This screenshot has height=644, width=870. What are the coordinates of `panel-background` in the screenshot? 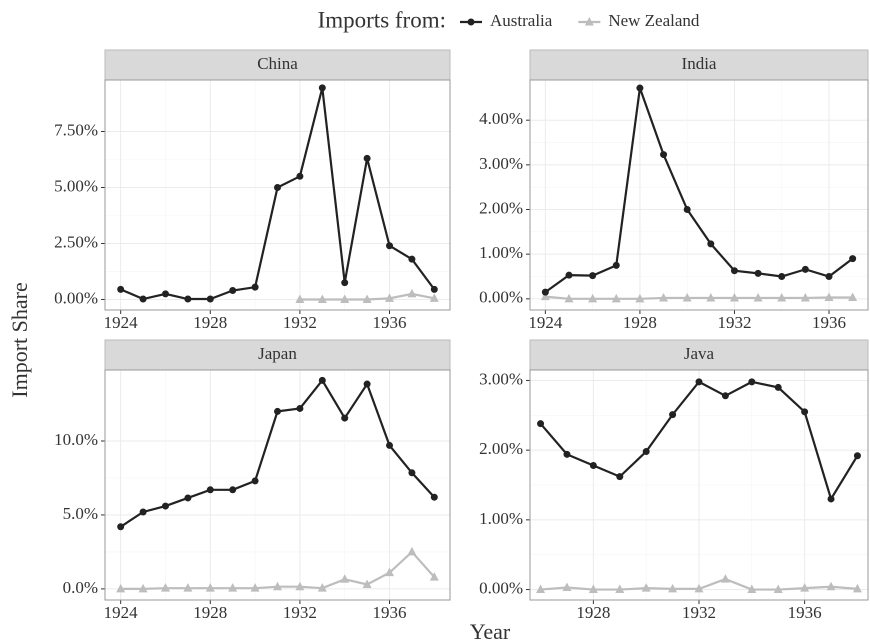 It's located at (277, 195).